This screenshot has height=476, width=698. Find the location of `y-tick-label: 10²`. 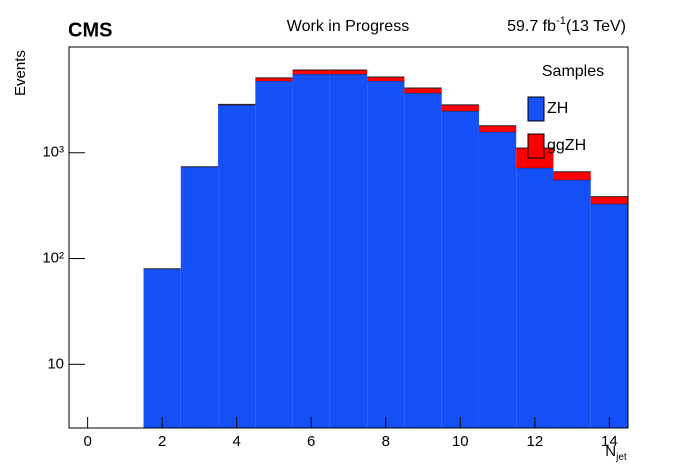

y-tick-label: 10² is located at coordinates (53, 258).